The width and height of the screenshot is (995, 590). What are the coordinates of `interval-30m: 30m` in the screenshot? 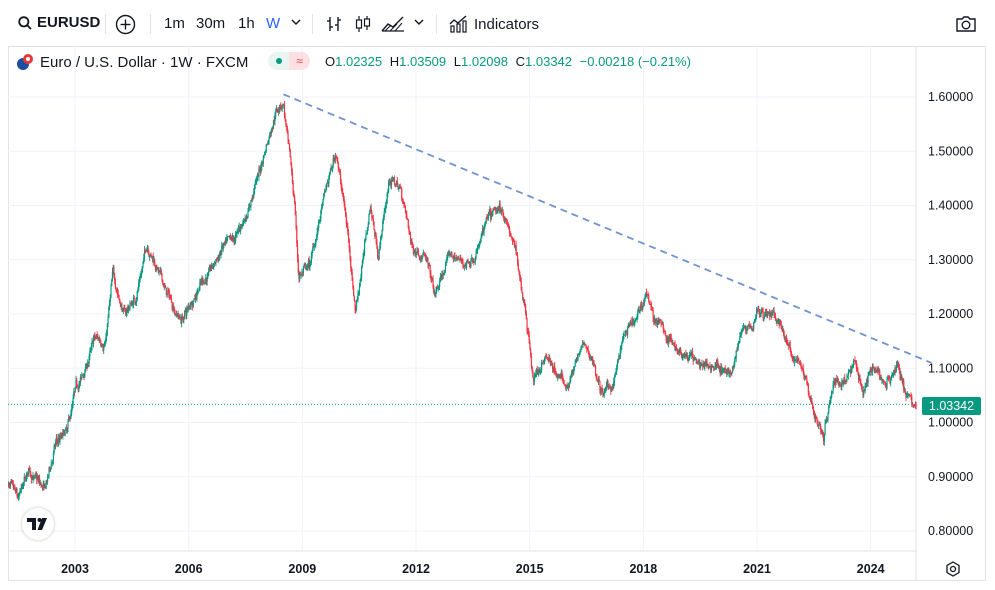 It's located at (211, 23).